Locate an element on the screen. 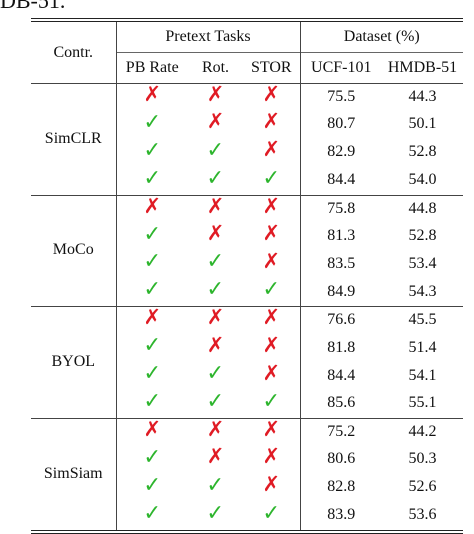 This screenshot has width=474, height=534. score-ucf: 81.3 is located at coordinates (341, 236).